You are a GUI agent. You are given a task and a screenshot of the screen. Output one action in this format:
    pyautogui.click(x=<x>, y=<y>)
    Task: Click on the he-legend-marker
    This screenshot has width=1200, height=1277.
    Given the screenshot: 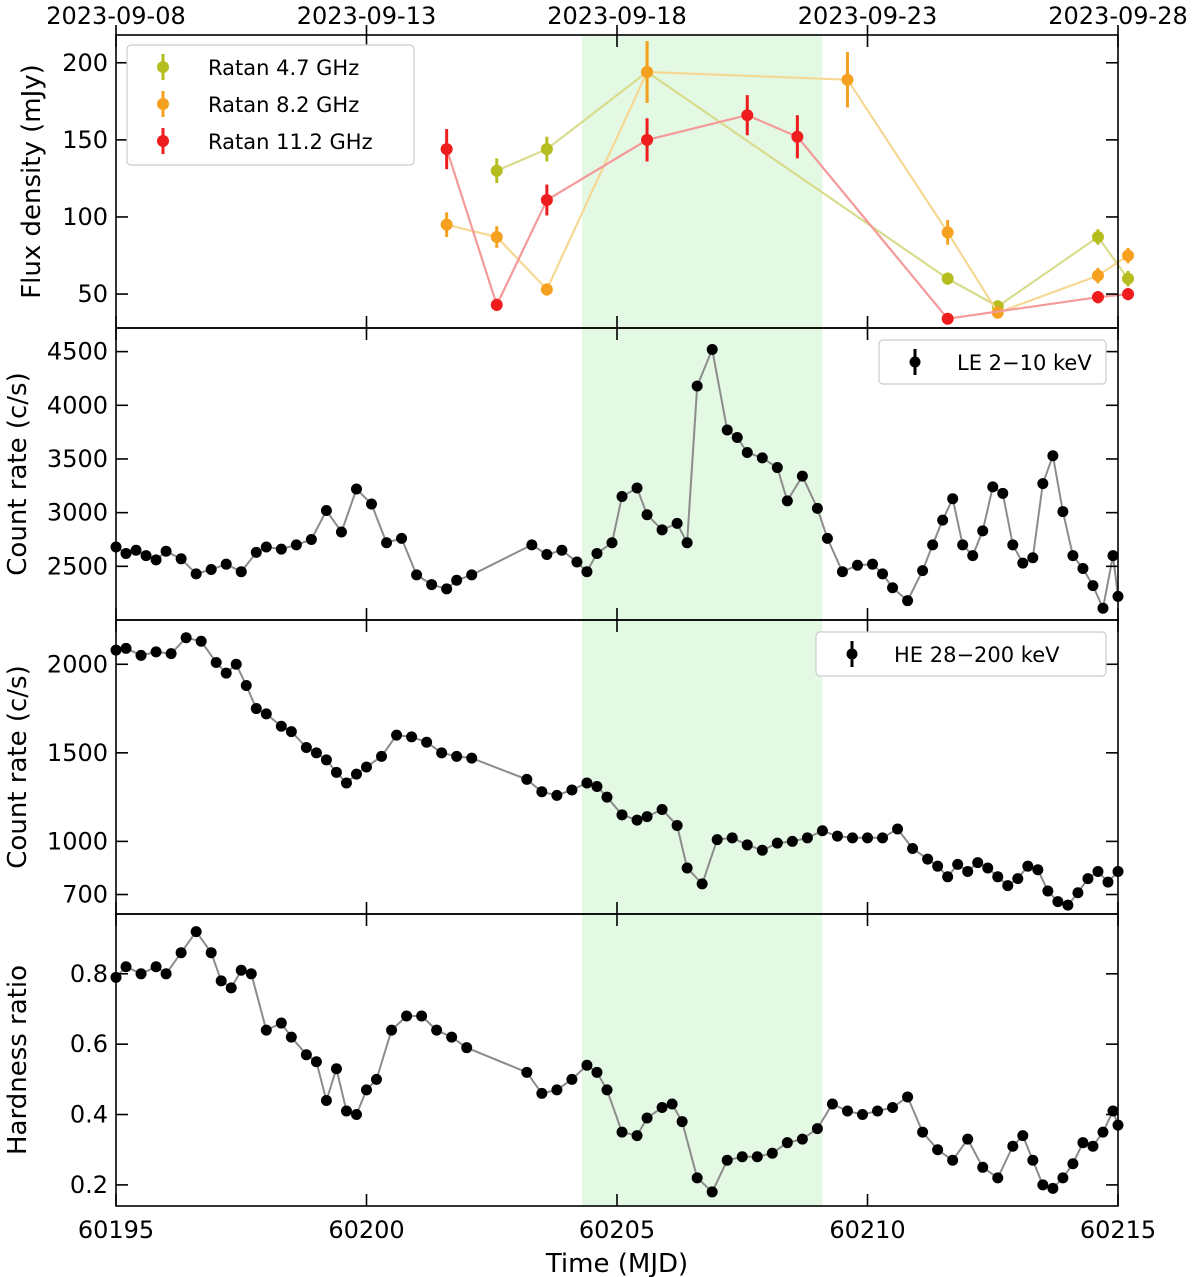 What is the action you would take?
    pyautogui.click(x=852, y=654)
    